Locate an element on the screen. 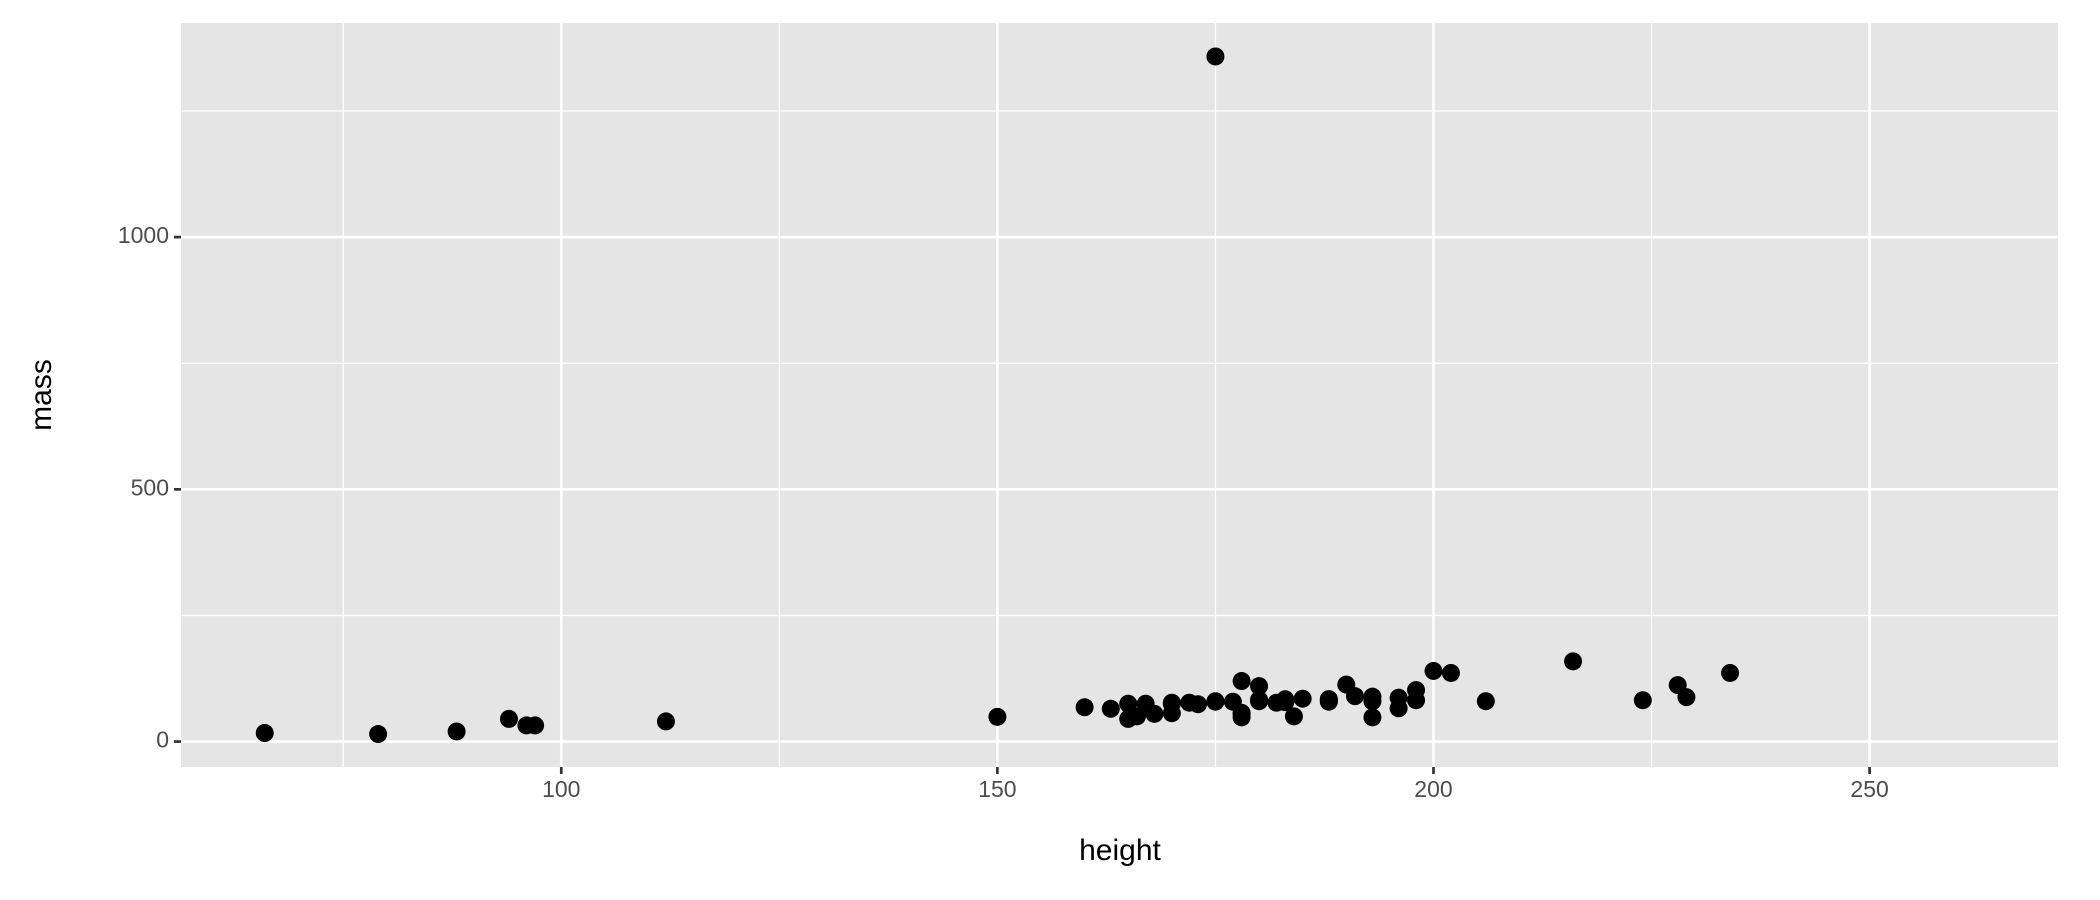  x-tick-label: 150 is located at coordinates (997, 789).